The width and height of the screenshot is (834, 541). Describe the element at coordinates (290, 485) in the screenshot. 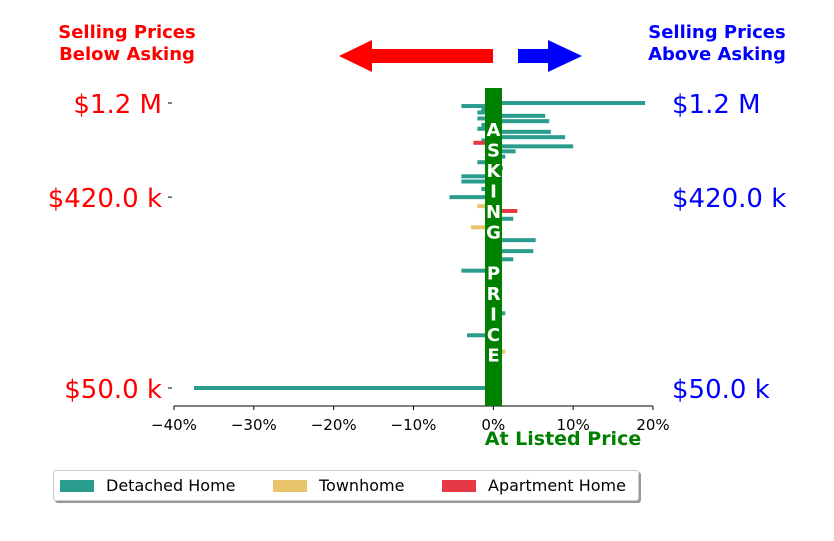

I see `legend-swatch-townhome` at that location.